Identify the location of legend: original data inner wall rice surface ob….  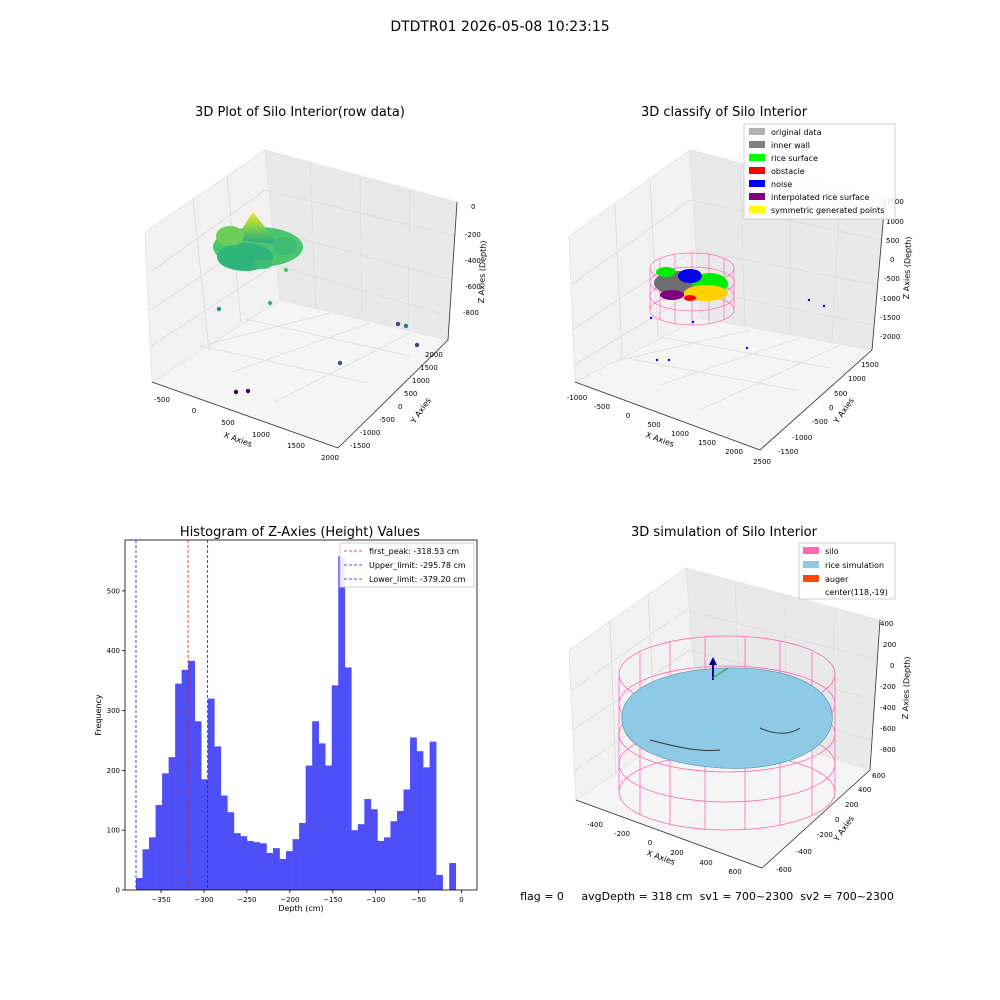
(819, 171).